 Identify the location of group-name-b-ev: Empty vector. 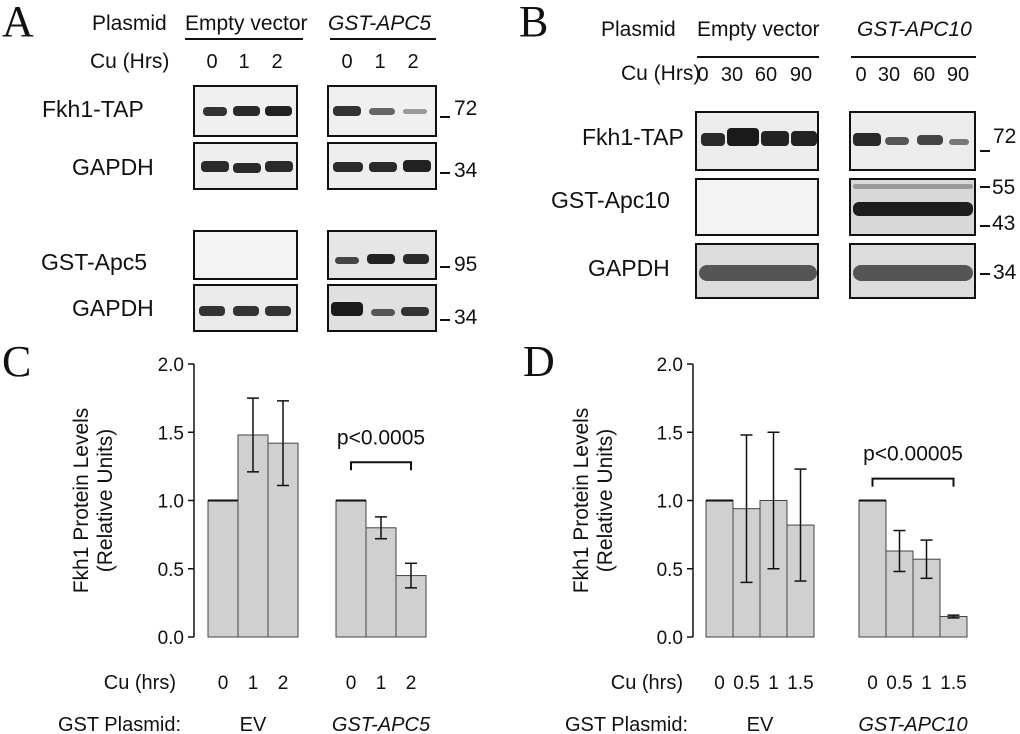
(758, 29).